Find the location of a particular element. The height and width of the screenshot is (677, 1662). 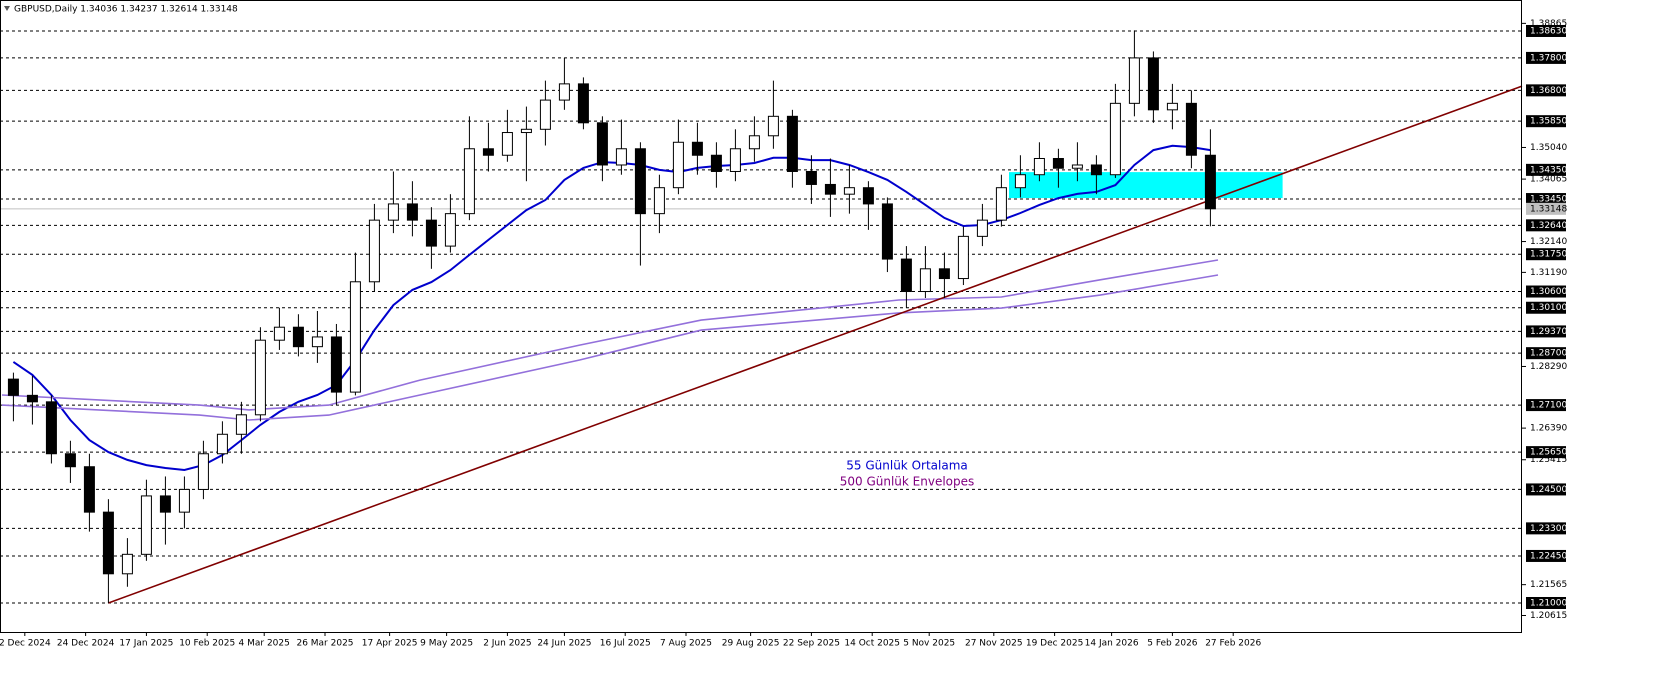

y-tick-label: 1.25415 is located at coordinates (1548, 460).